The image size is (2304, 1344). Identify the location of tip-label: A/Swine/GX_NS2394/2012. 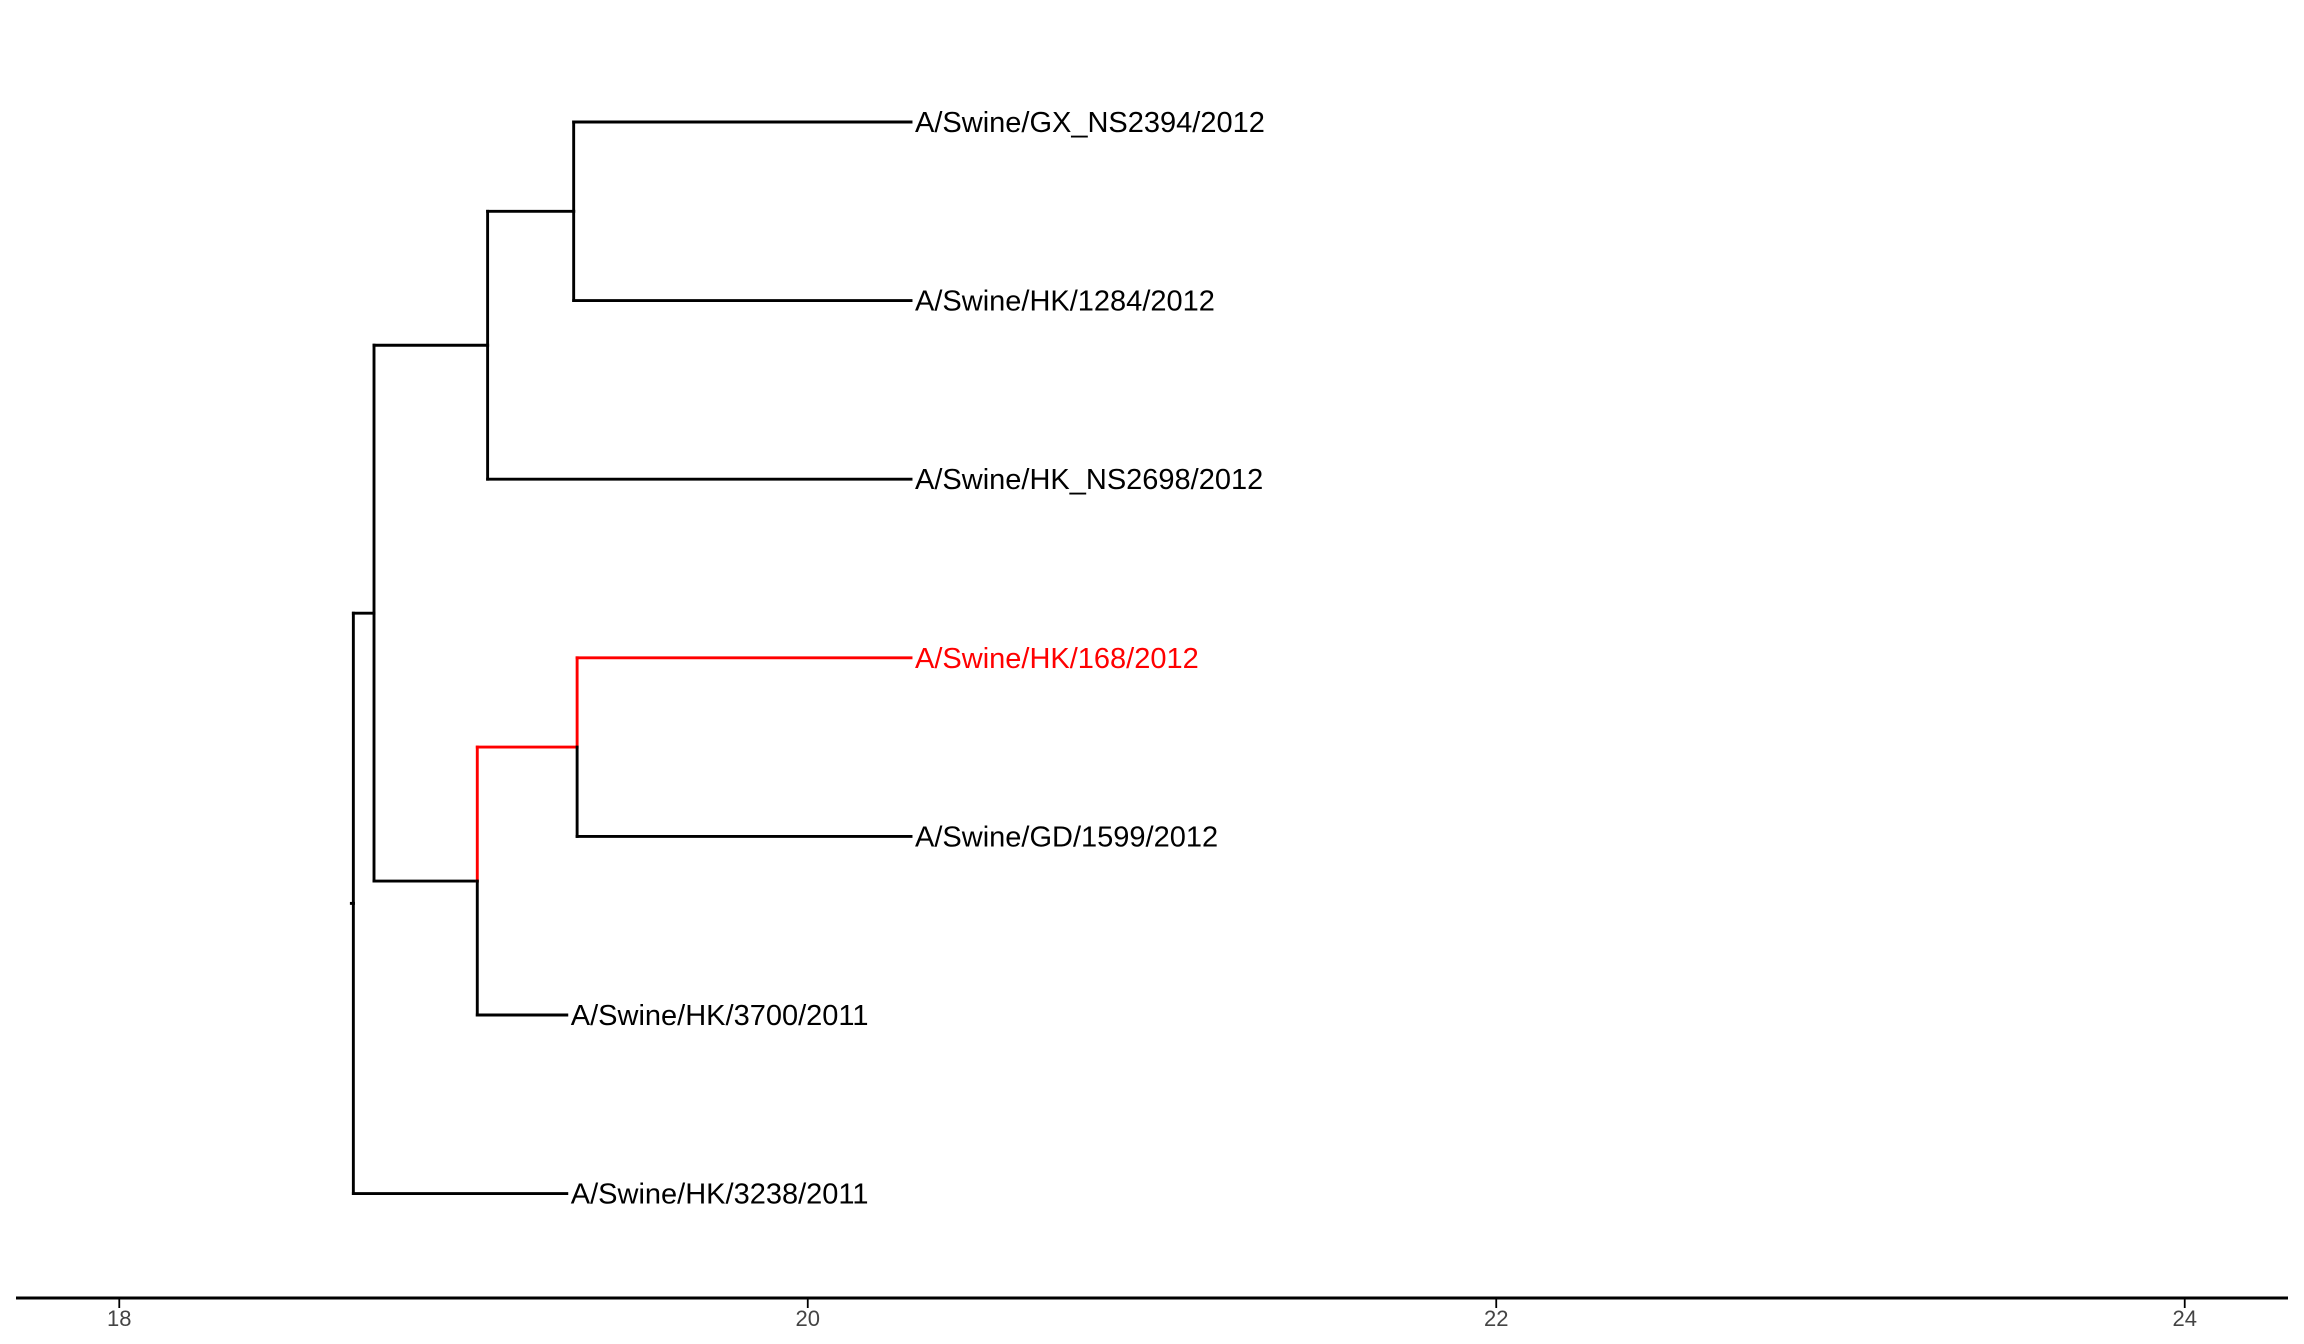
(1090, 123).